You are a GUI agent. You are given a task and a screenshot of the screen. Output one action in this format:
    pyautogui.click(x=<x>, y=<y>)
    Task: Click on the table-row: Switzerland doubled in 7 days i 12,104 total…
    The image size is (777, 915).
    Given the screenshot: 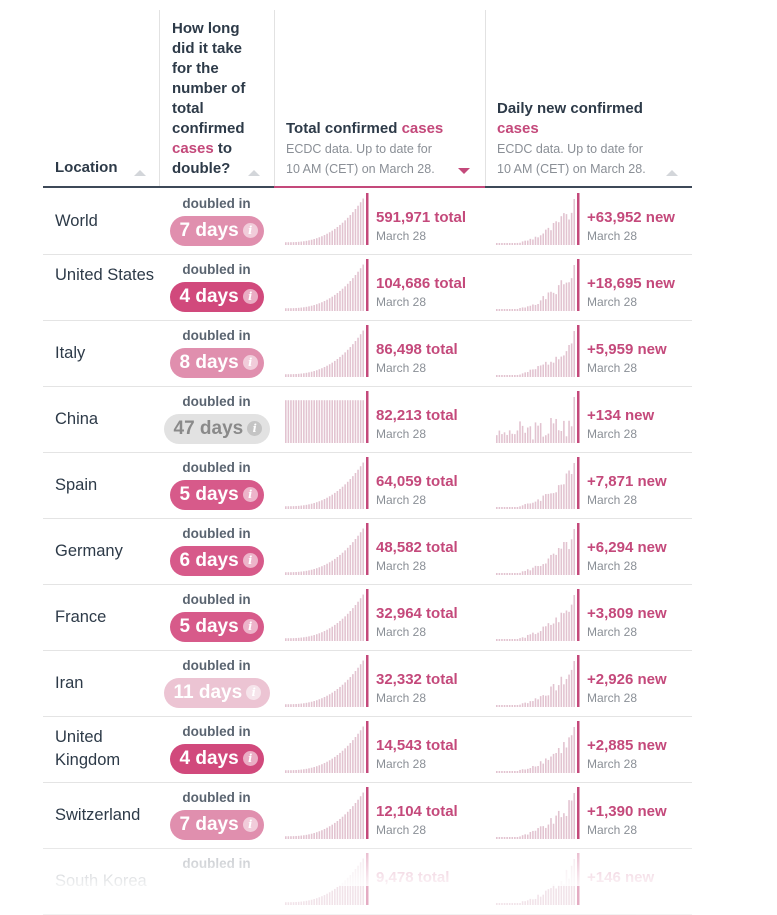 What is the action you would take?
    pyautogui.click(x=367, y=815)
    